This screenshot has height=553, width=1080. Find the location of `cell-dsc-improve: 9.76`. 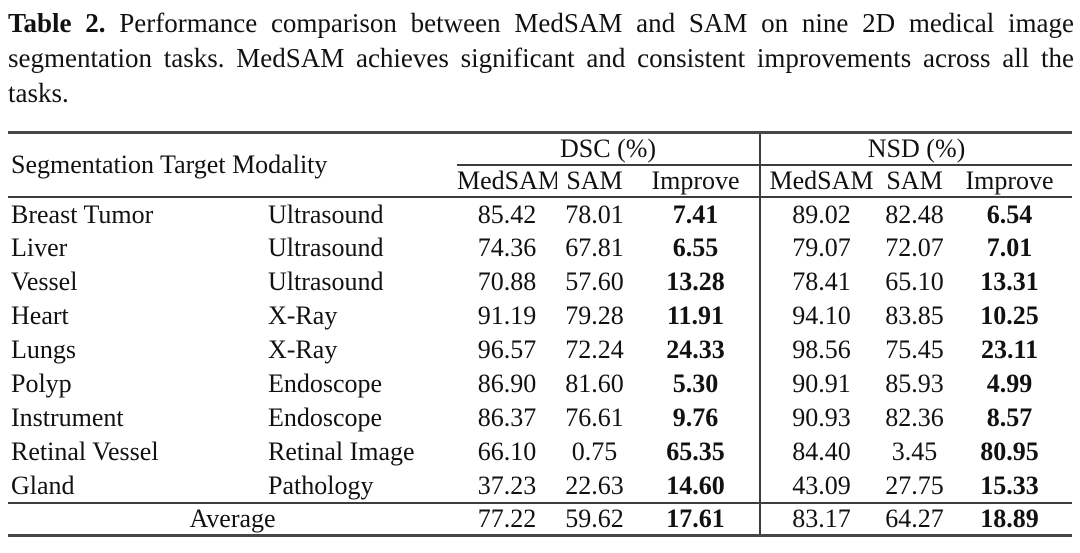

cell-dsc-improve: 9.76 is located at coordinates (695, 417).